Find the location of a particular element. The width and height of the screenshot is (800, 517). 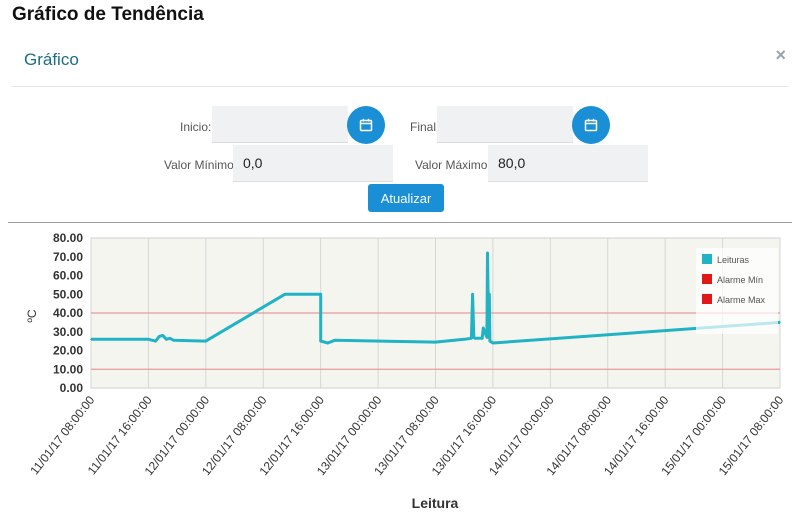

legend-swatch-leituras is located at coordinates (707, 259).